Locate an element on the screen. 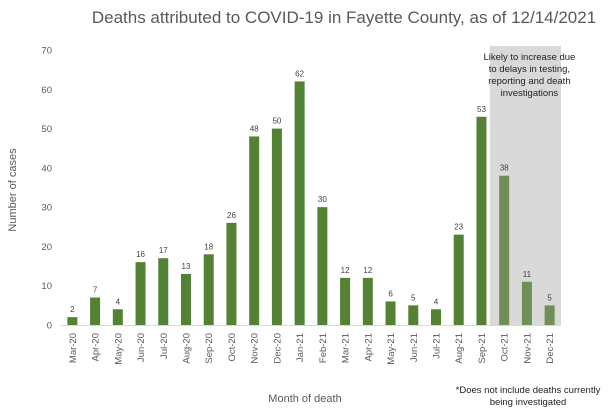 The height and width of the screenshot is (411, 610). data-label: 11 is located at coordinates (527, 274).